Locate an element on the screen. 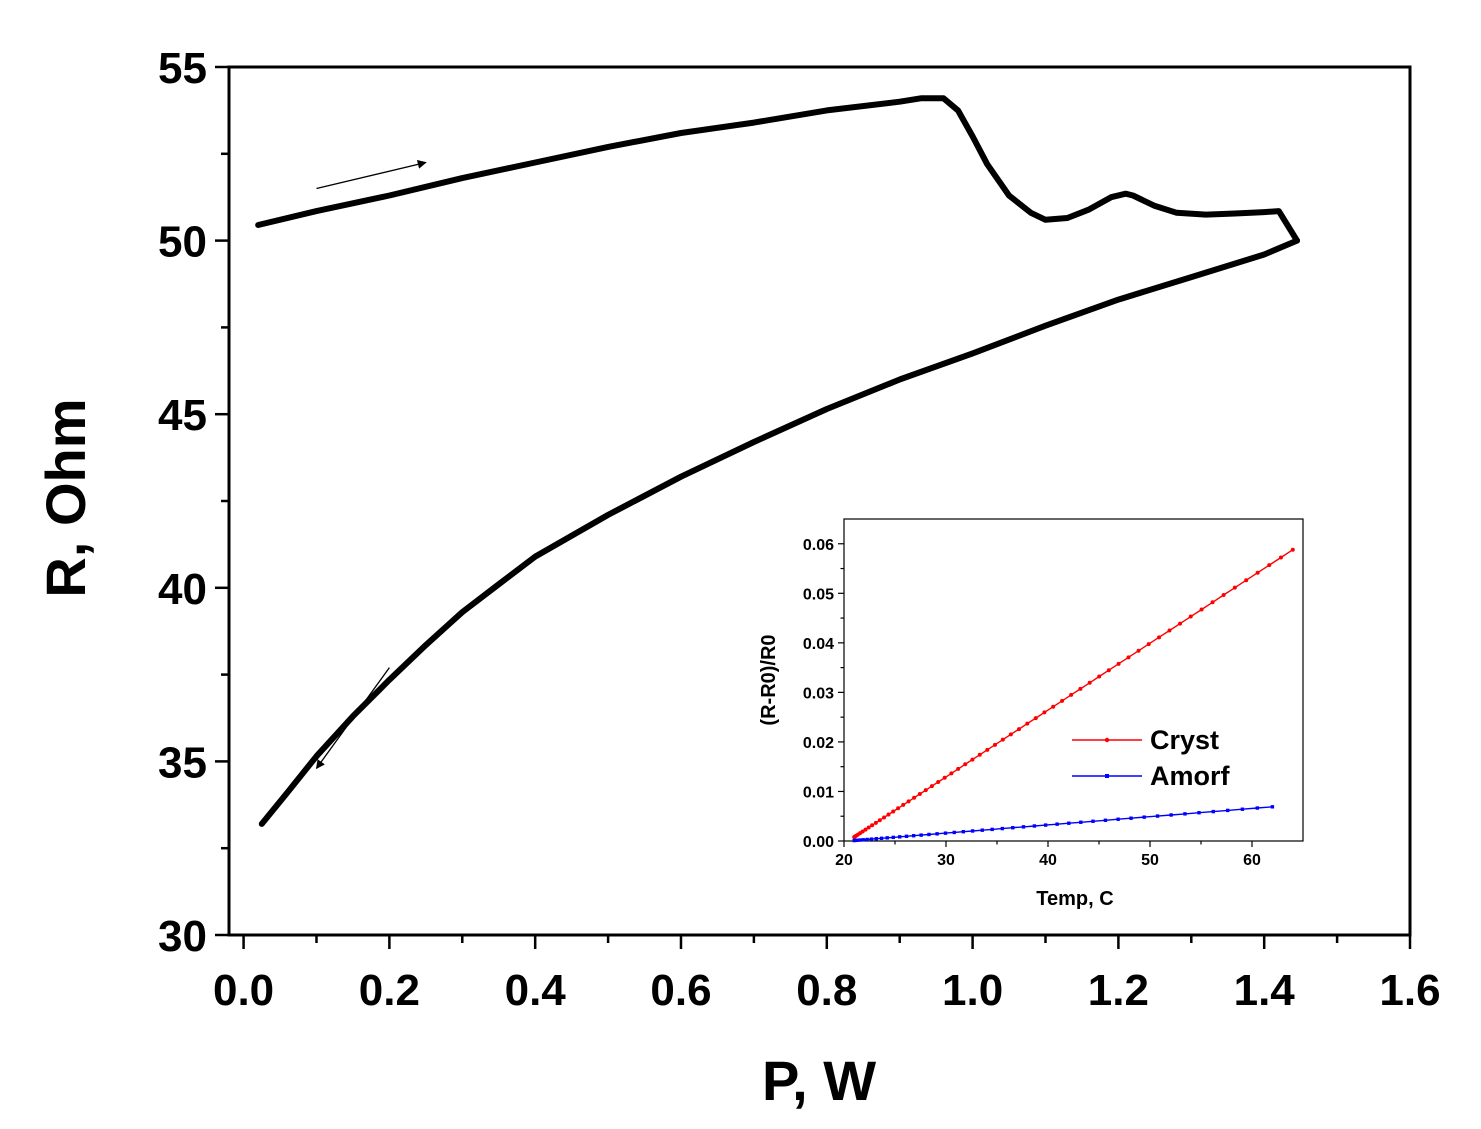 The height and width of the screenshot is (1129, 1481). main-x-tick-label: 0.2 is located at coordinates (389, 990).